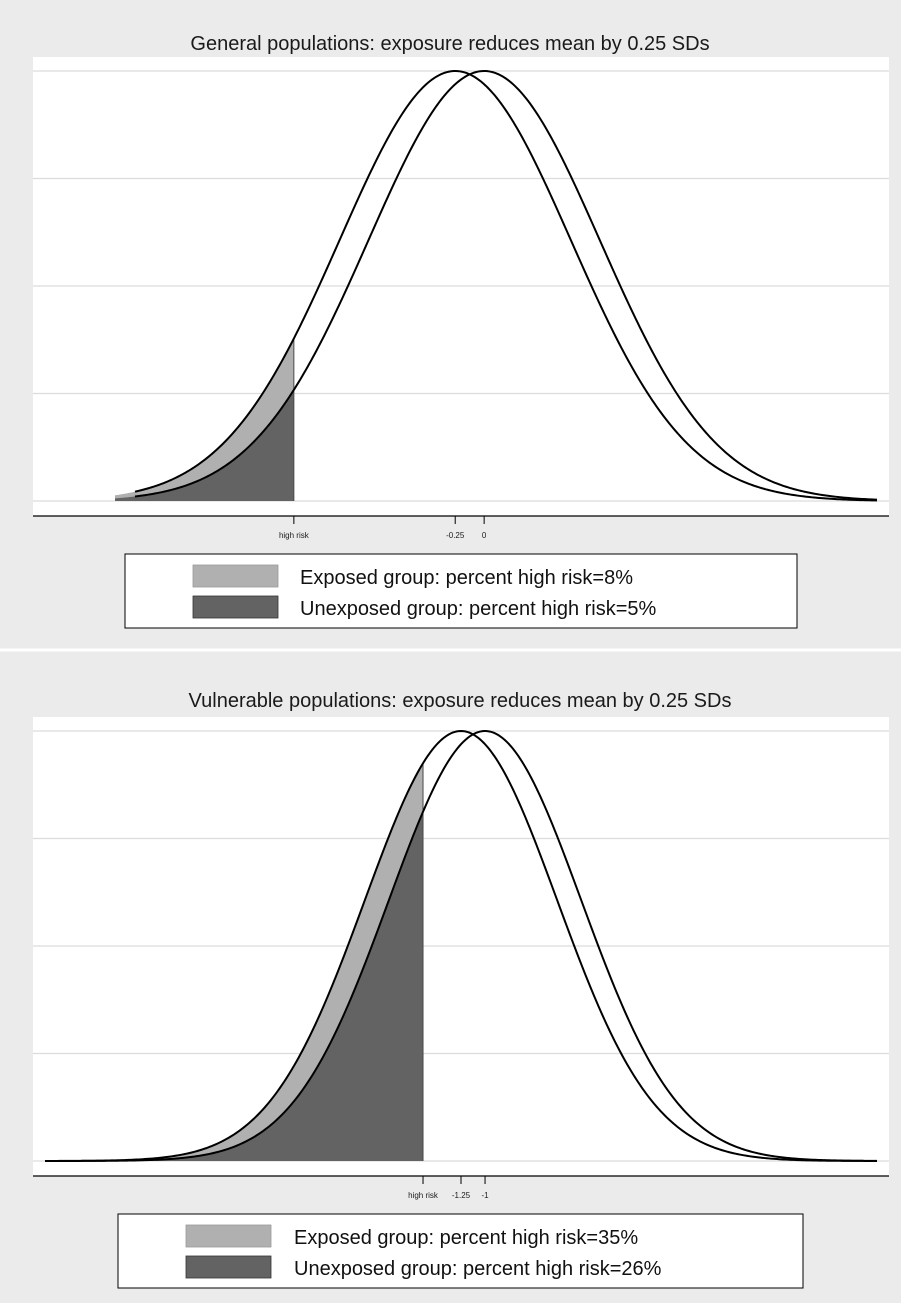 Image resolution: width=901 pixels, height=1303 pixels. Describe the element at coordinates (484, 535) in the screenshot. I see `x-tick-label: 0` at that location.